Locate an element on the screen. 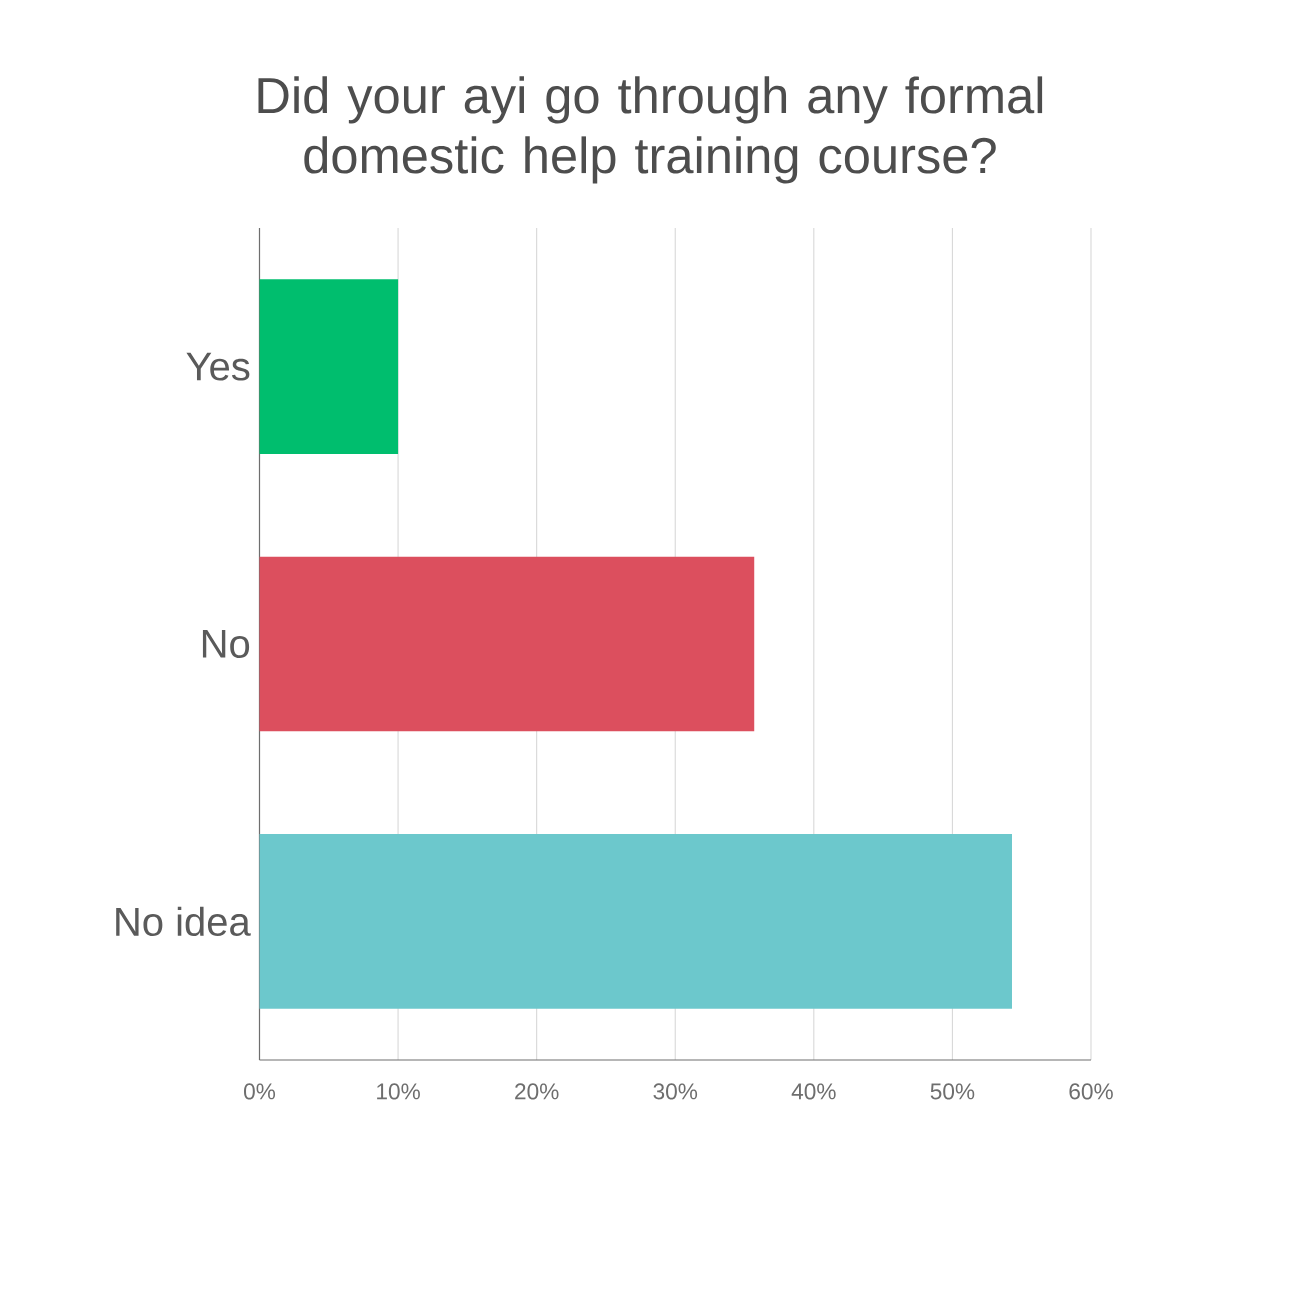 The image size is (1300, 1300). x-tick-label: 10% is located at coordinates (398, 1091).